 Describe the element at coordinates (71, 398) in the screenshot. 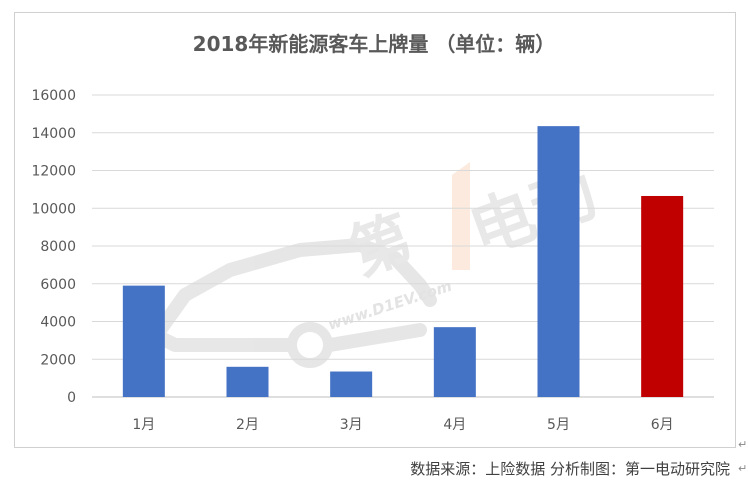

I see `y-tick-label: 0` at that location.